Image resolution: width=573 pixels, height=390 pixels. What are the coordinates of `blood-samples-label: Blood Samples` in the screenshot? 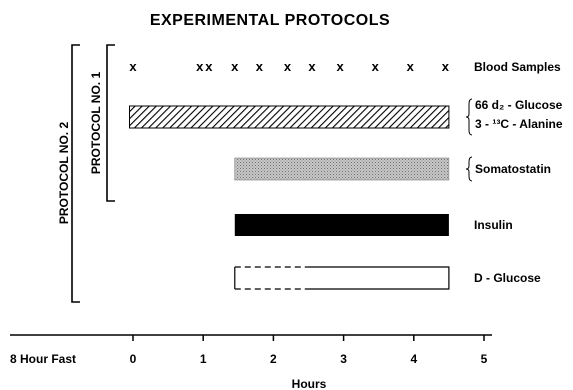 It's located at (517, 67).